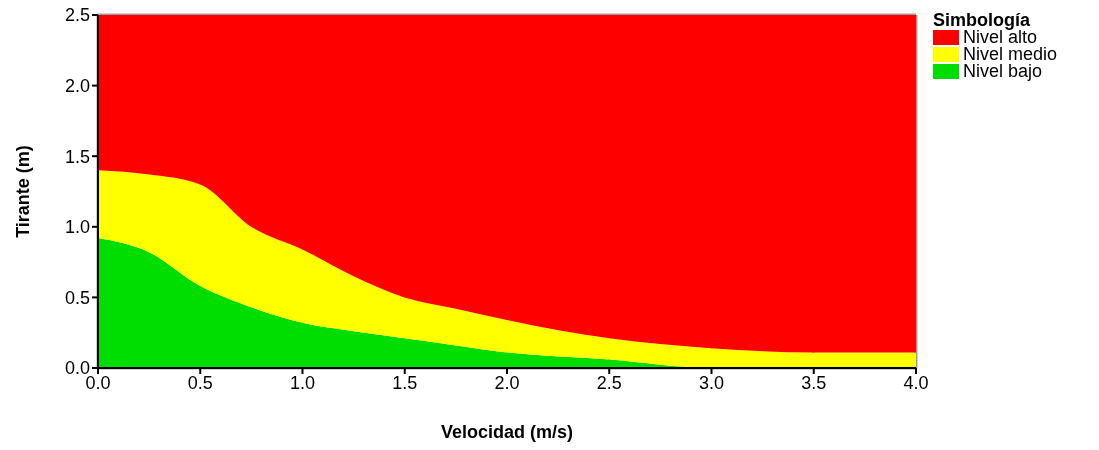 The image size is (1099, 450). What do you see at coordinates (1010, 54) in the screenshot?
I see `legend-label: Nivel medio` at bounding box center [1010, 54].